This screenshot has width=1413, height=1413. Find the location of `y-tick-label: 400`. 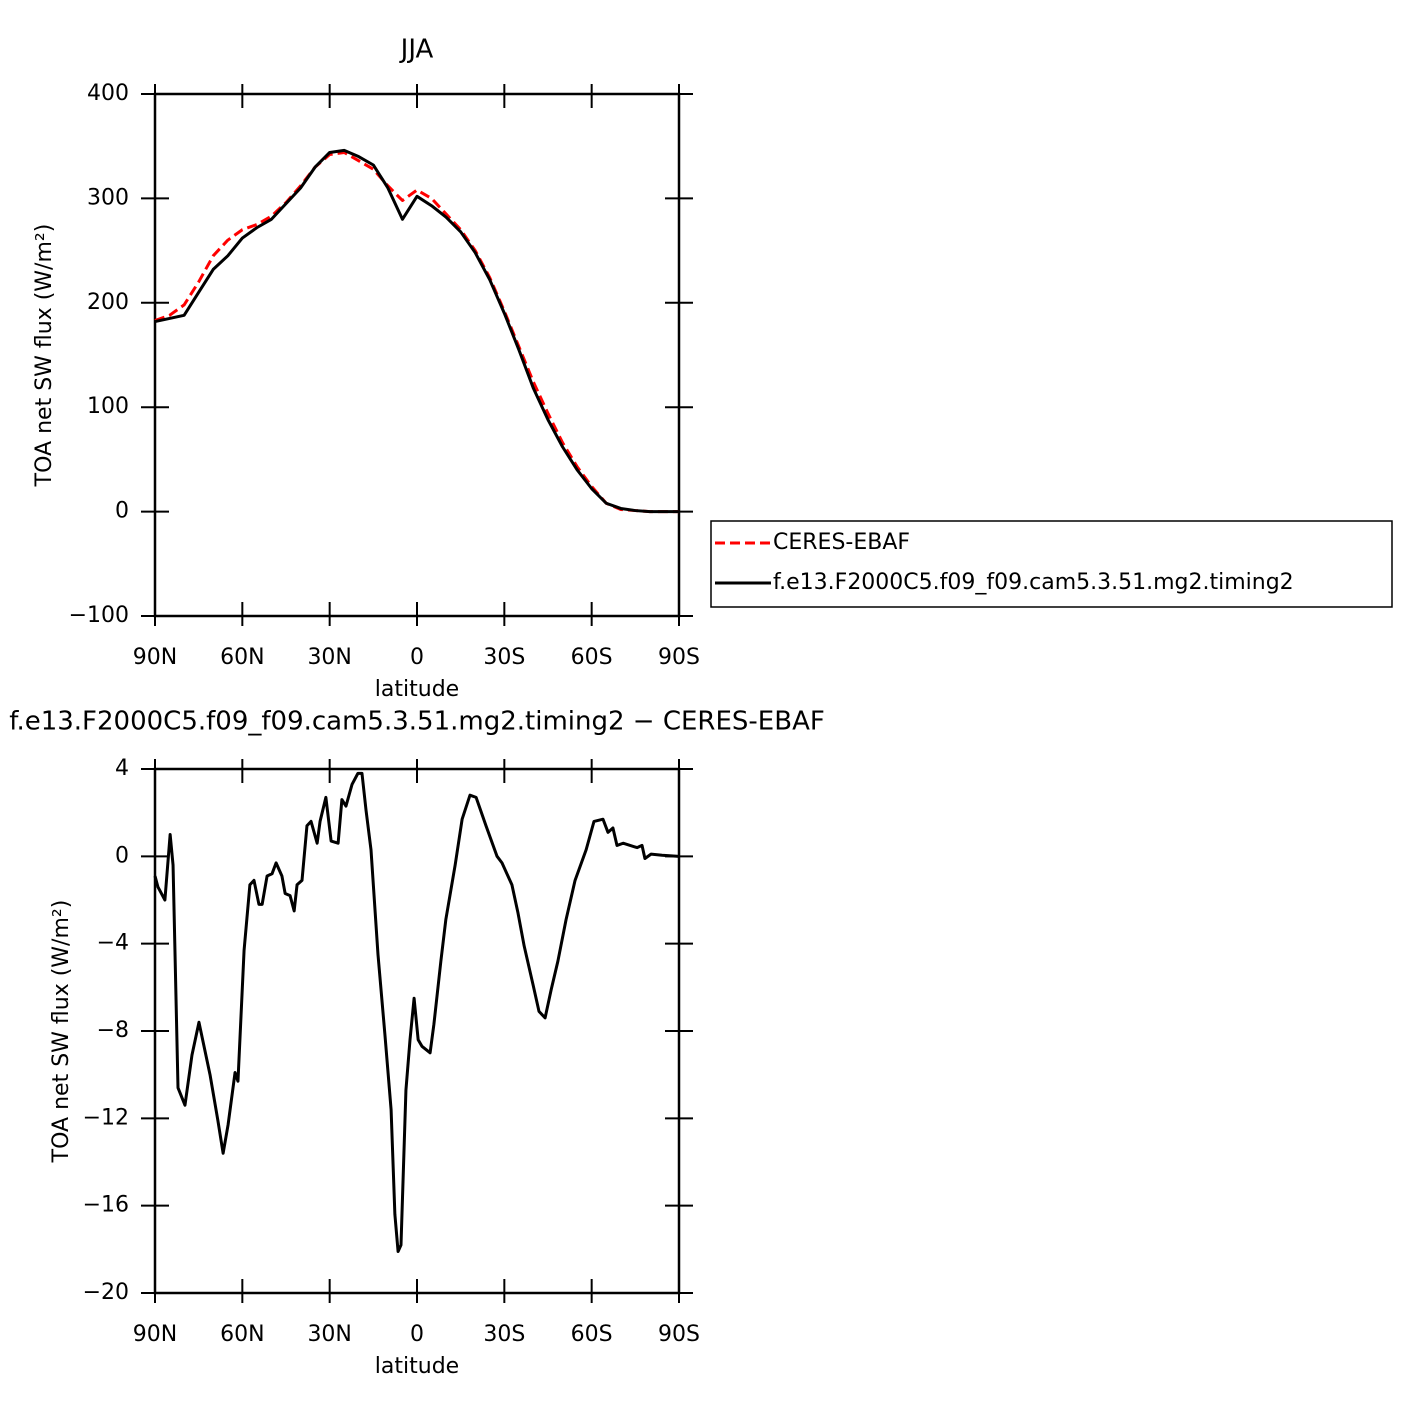

y-tick-label: 400 is located at coordinates (108, 93).